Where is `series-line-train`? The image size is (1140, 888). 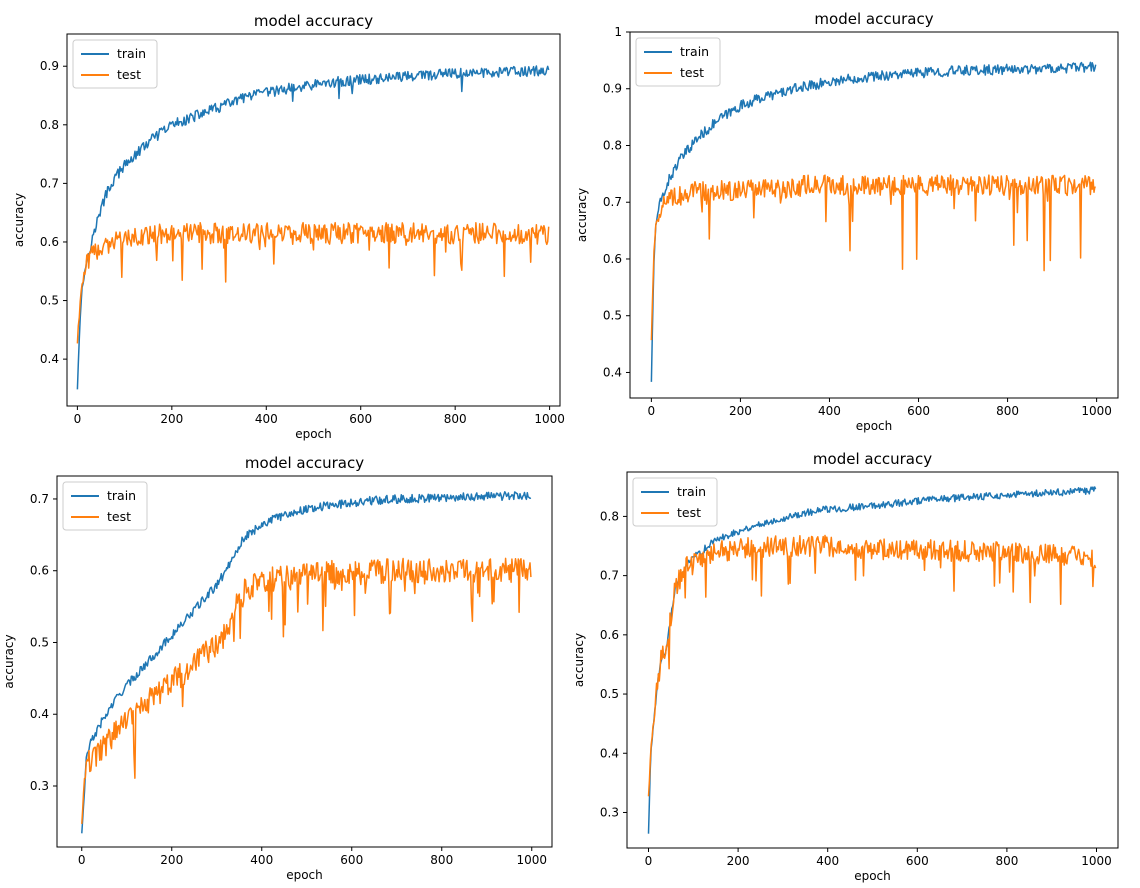
series-line-train is located at coordinates (873, 221).